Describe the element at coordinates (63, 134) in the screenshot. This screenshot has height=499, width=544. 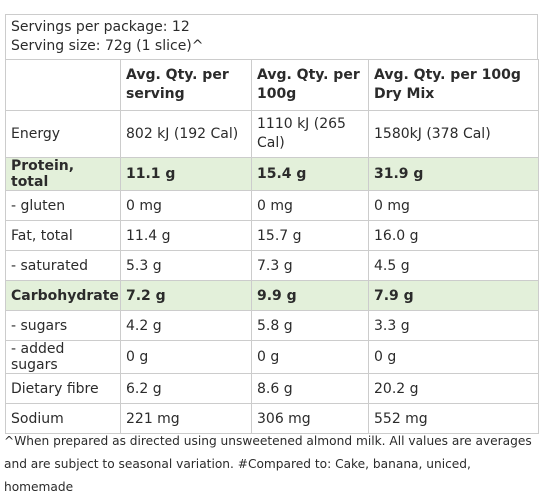
I see `nutrient-name: Energy` at that location.